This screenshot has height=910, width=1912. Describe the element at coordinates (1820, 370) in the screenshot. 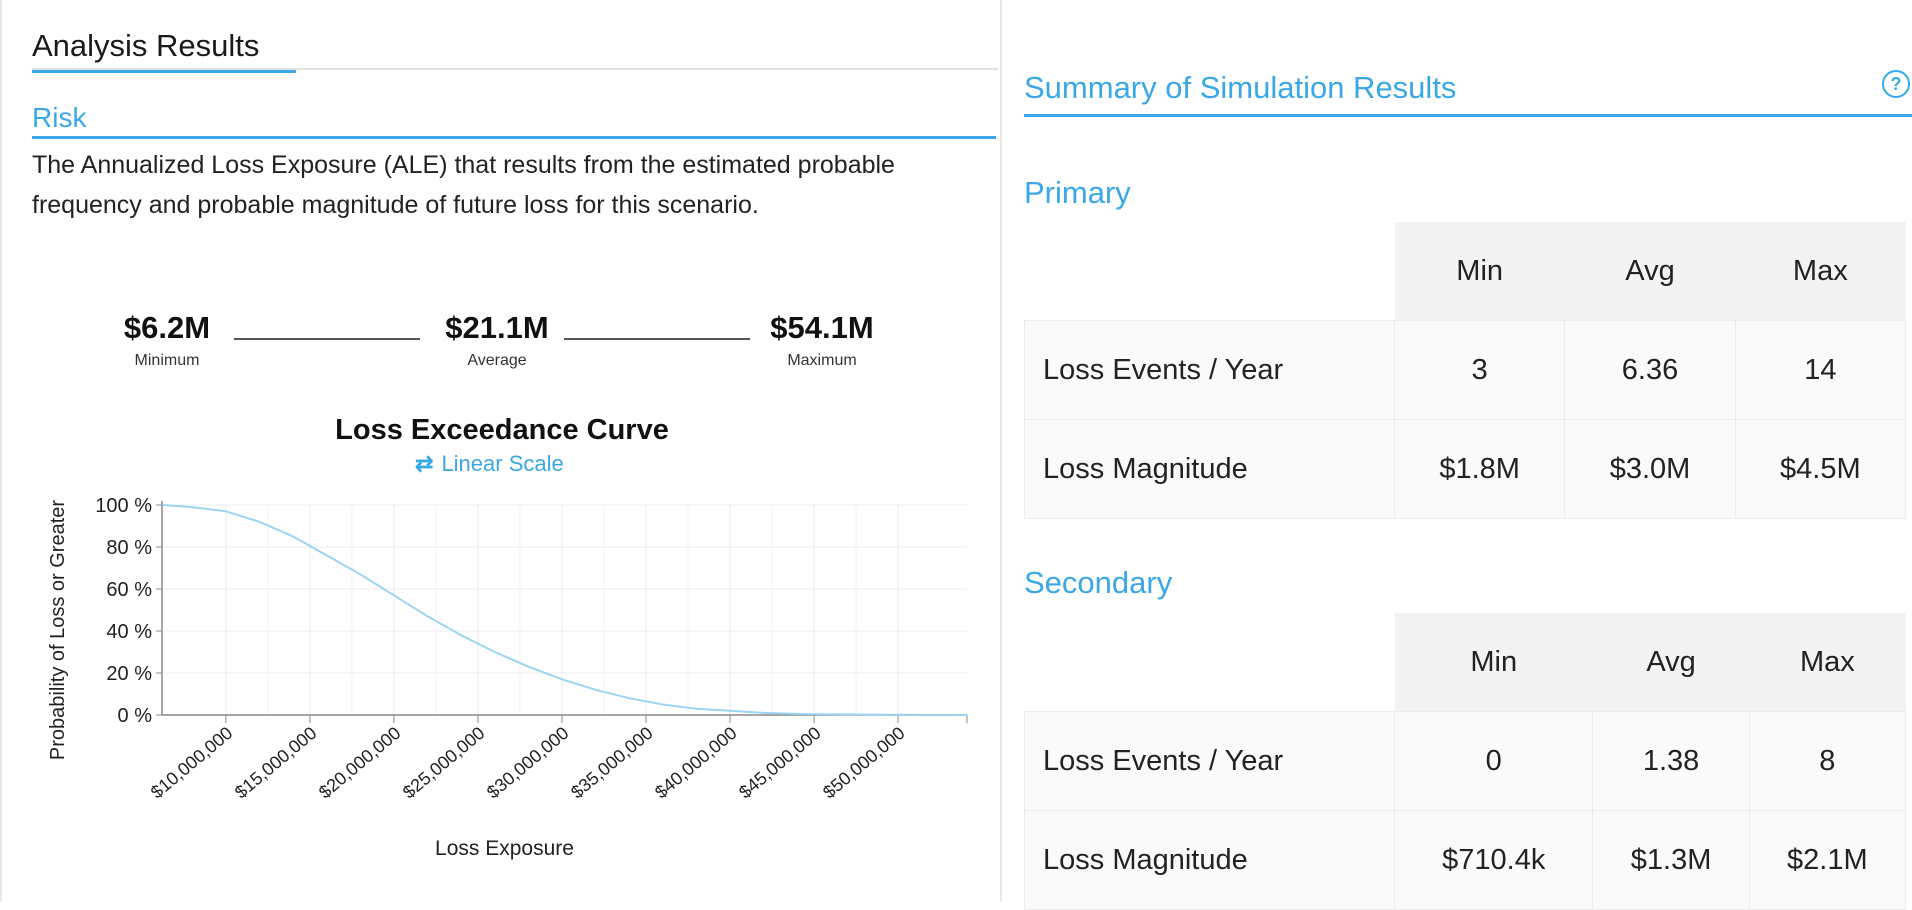

I see `cell-max: 14` at that location.